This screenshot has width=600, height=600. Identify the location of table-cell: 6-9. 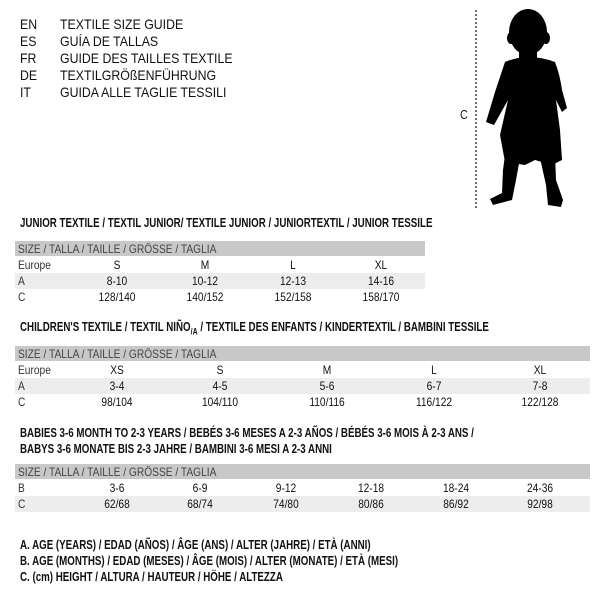
(200, 488).